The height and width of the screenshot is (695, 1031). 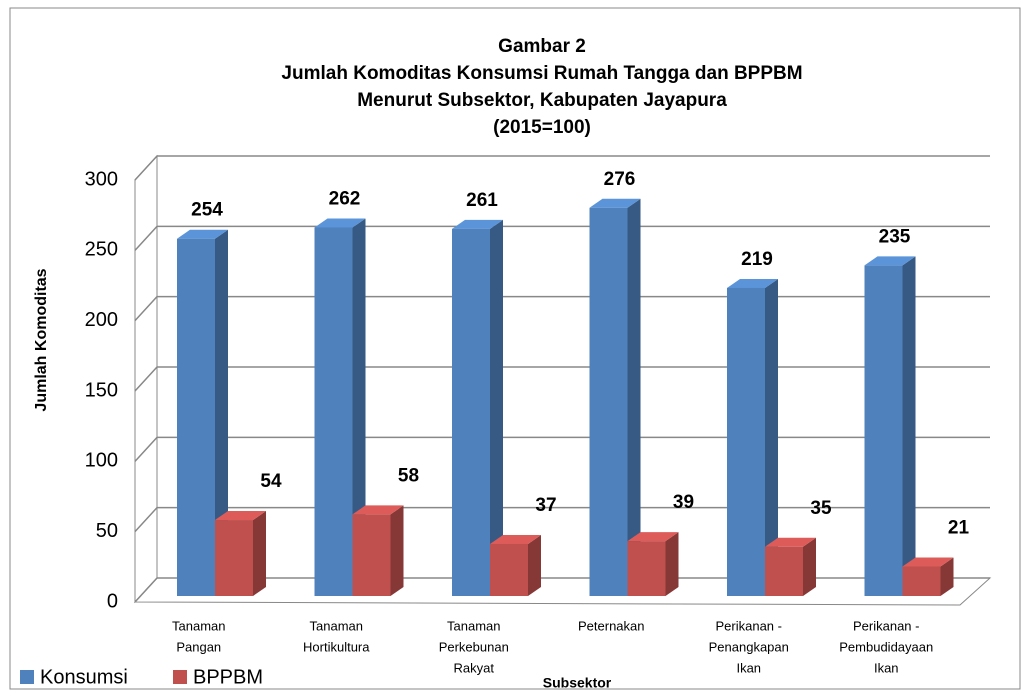 What do you see at coordinates (482, 200) in the screenshot?
I see `data-label: 261` at bounding box center [482, 200].